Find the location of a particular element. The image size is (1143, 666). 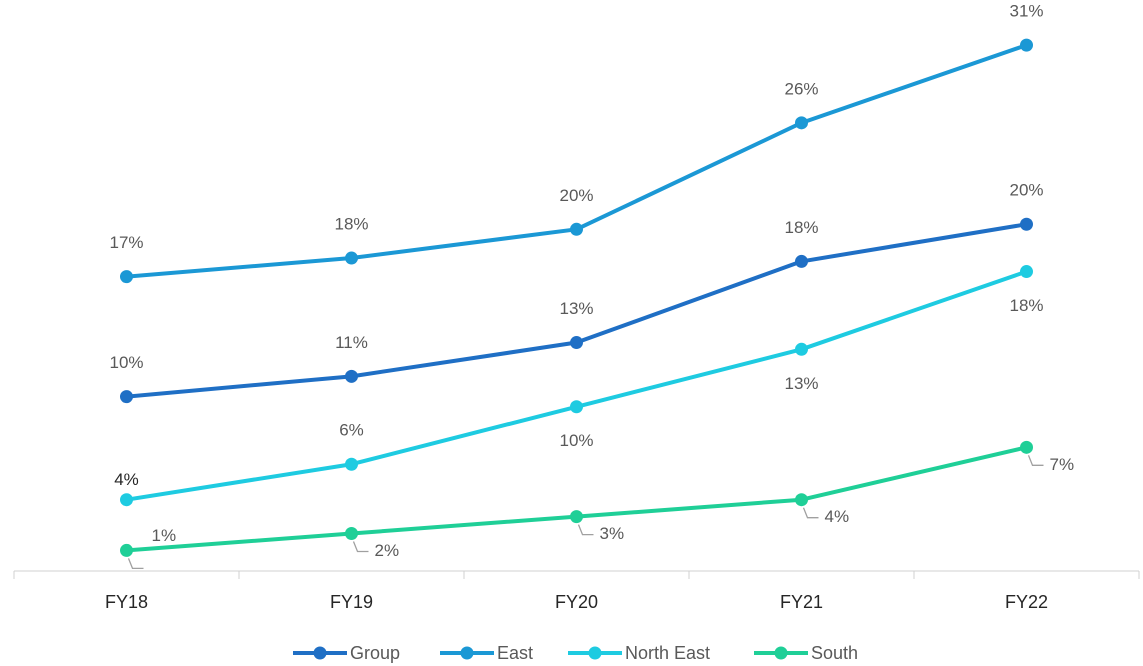

legend-label: East is located at coordinates (515, 653).